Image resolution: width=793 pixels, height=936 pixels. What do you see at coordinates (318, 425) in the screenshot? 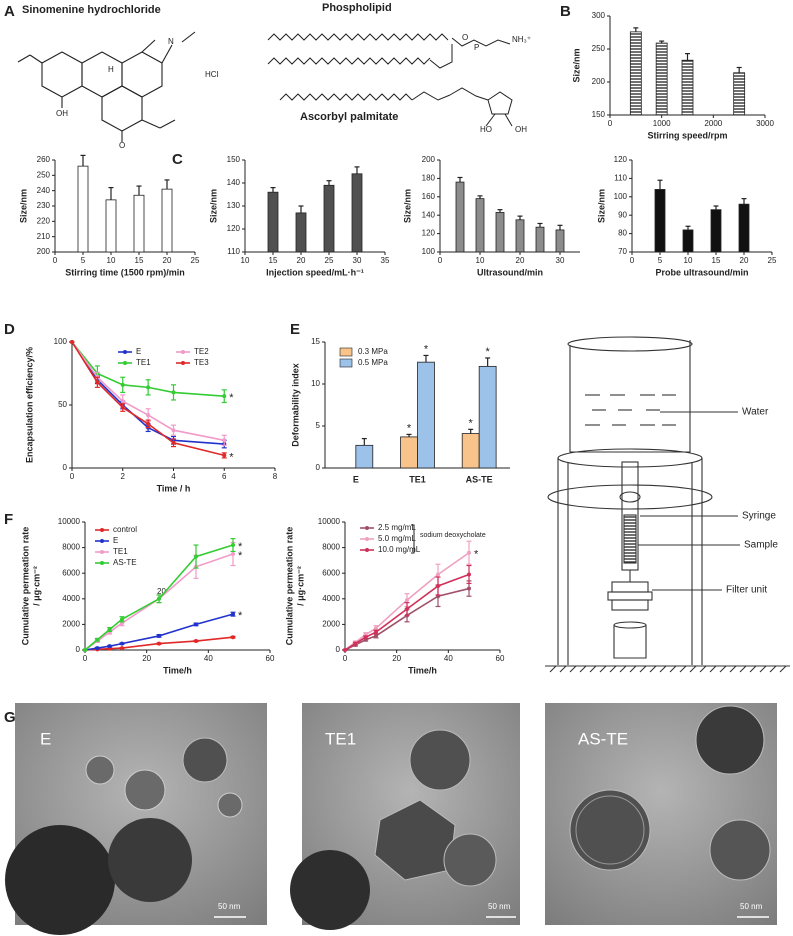
I see `y-tick-label: 5` at bounding box center [318, 425].